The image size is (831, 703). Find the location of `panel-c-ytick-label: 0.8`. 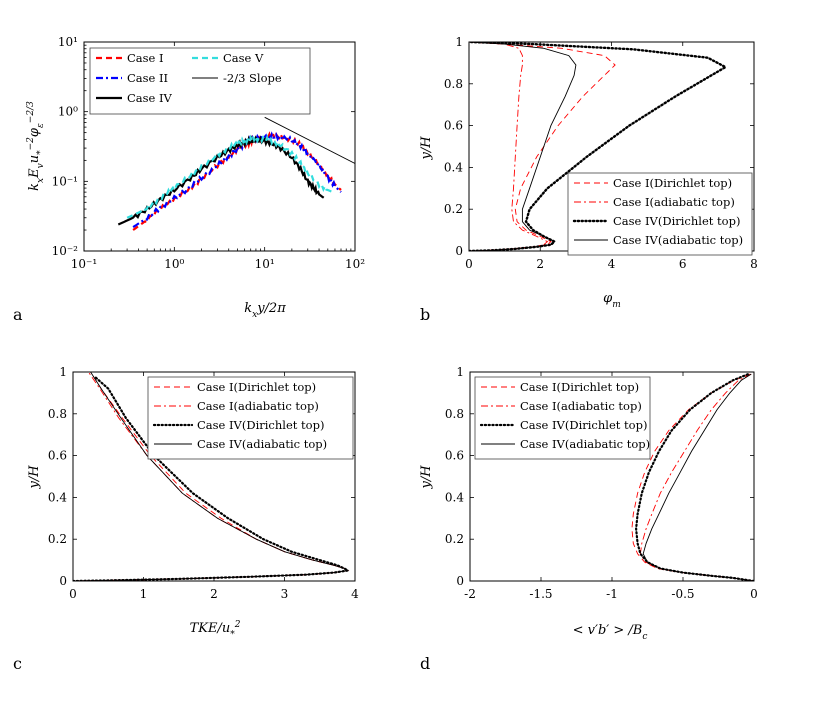

panel-c-ytick-label: 0.8 is located at coordinates (57, 414).